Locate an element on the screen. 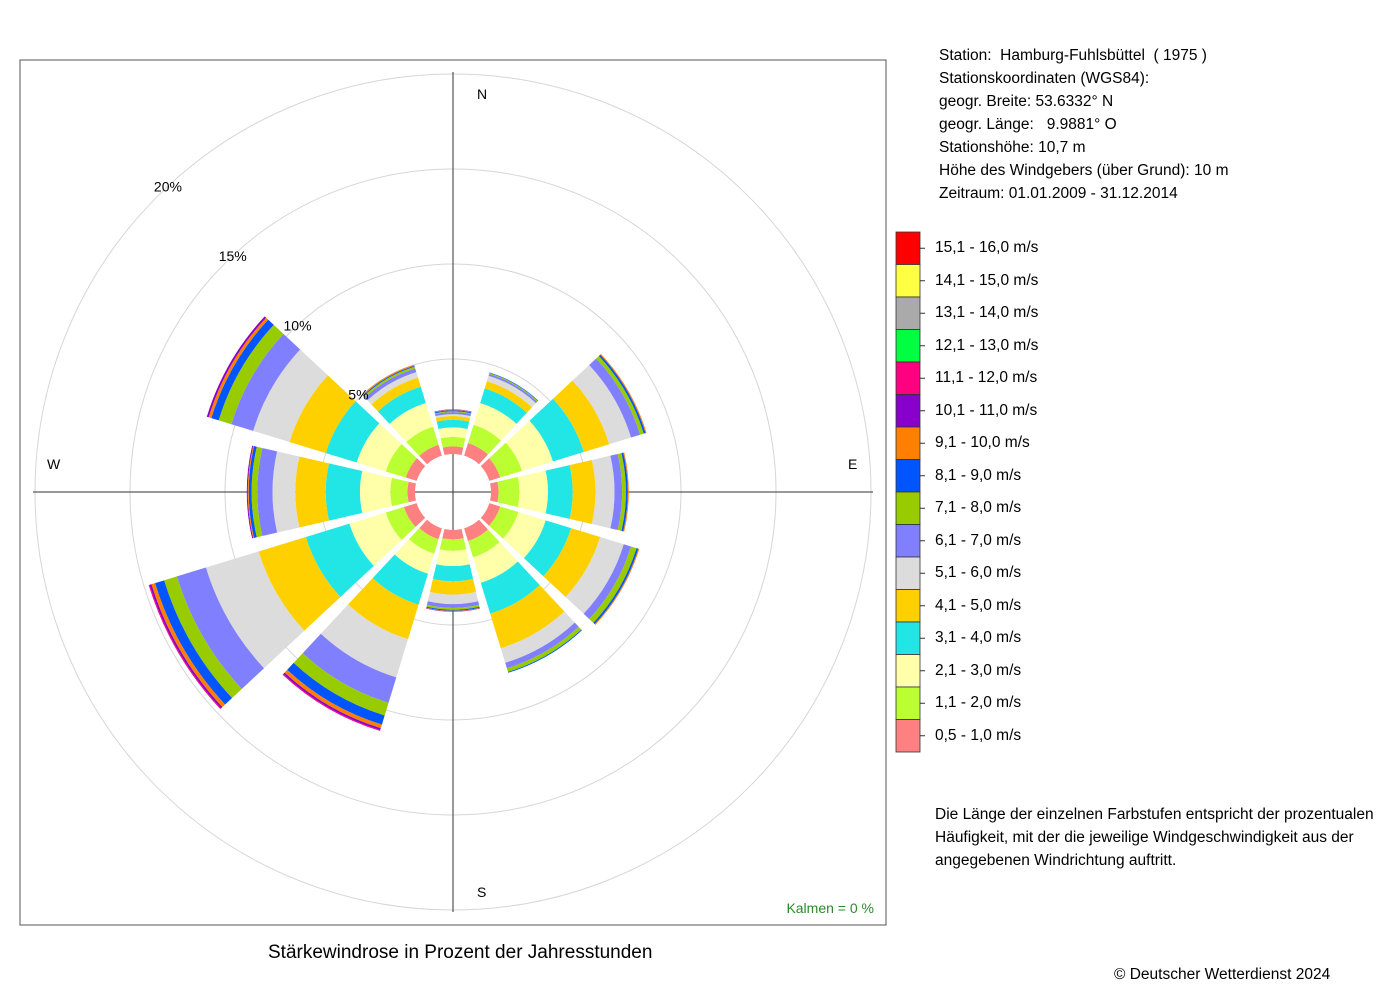 Image resolution: width=1400 pixels, height=1000 pixels. compass-label-n: N is located at coordinates (482, 94).